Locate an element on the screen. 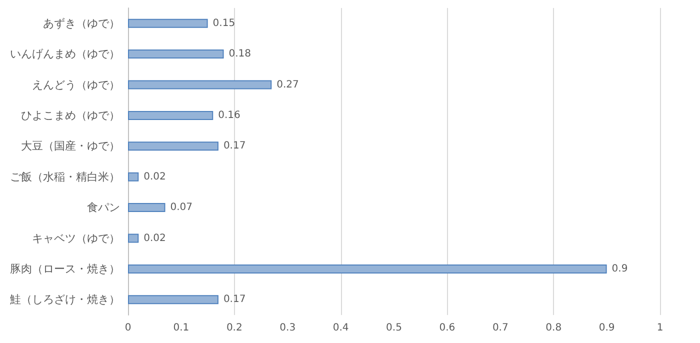  x-tick-label: 0 is located at coordinates (128, 328).